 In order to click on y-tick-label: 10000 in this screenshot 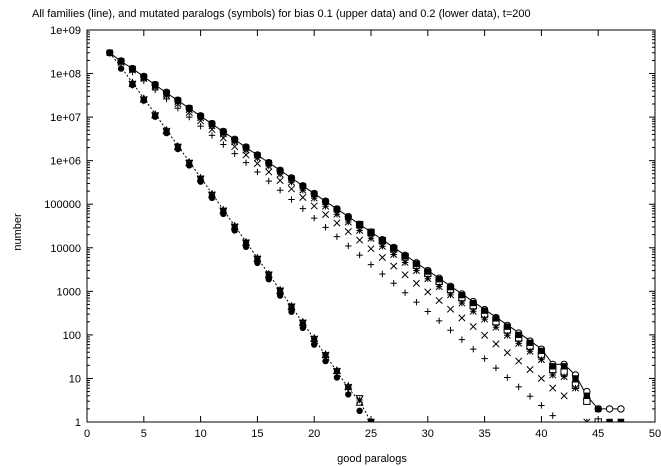, I will do `click(65, 249)`.